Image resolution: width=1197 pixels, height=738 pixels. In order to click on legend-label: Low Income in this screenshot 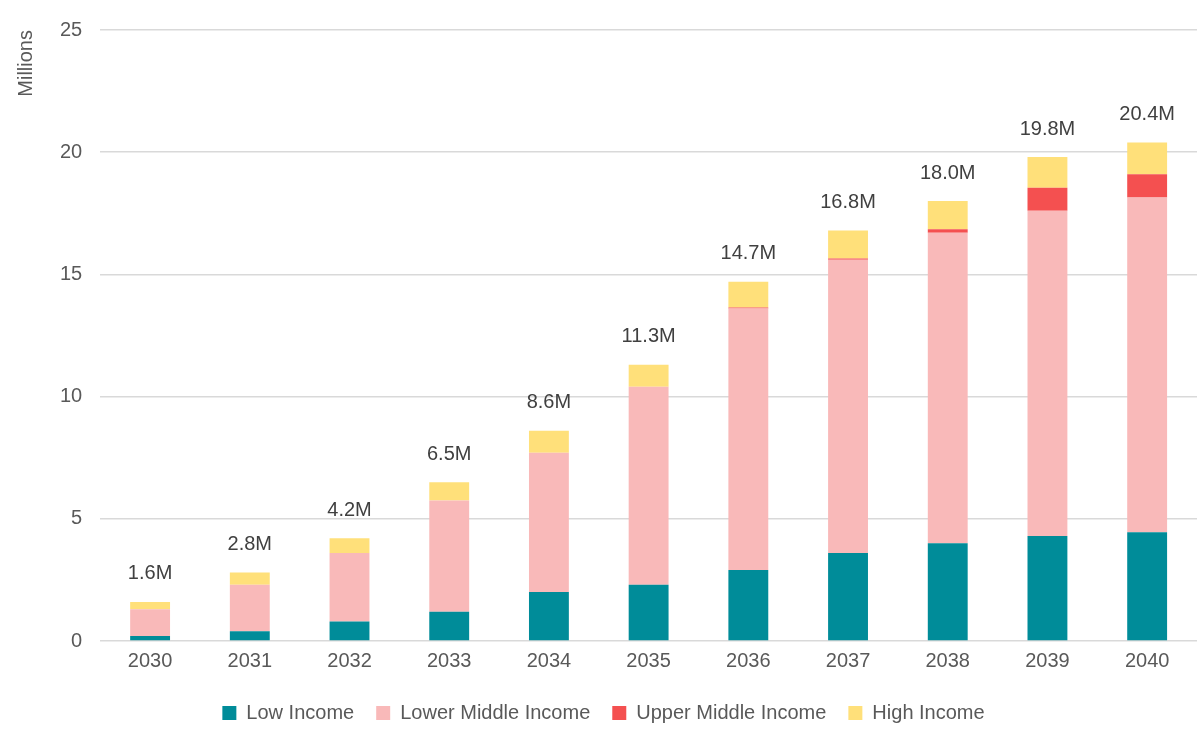, I will do `click(300, 711)`.